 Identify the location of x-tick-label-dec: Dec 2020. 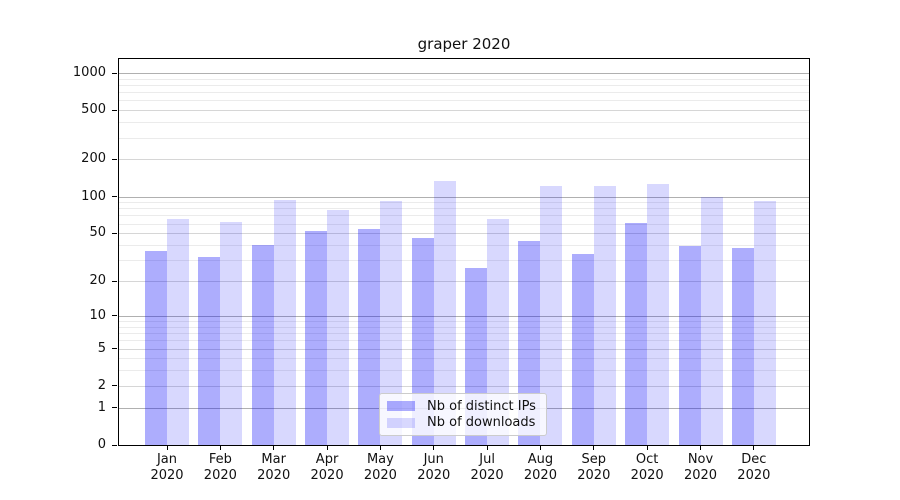
(754, 467).